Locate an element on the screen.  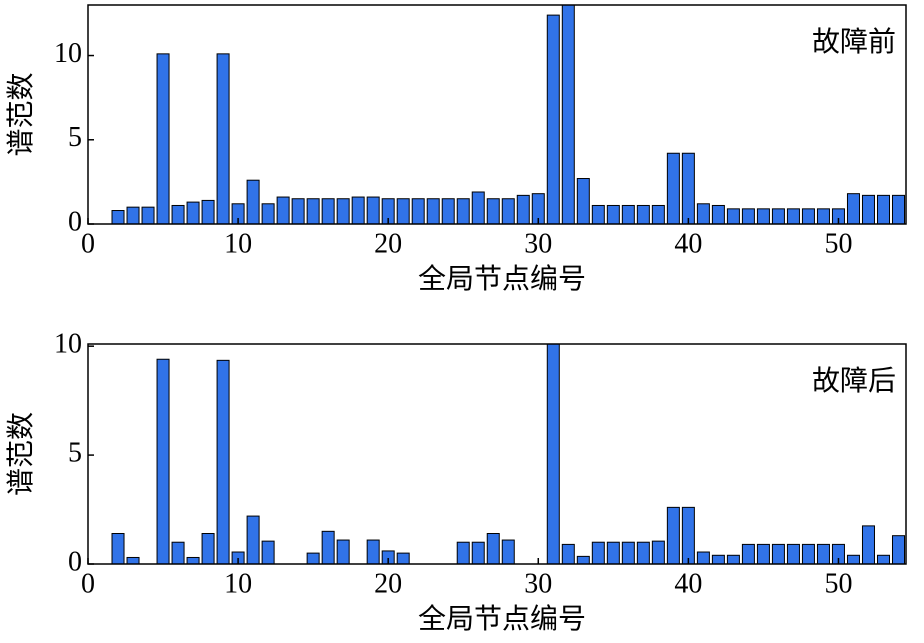
annotation: 故障前 is located at coordinates (854, 41).